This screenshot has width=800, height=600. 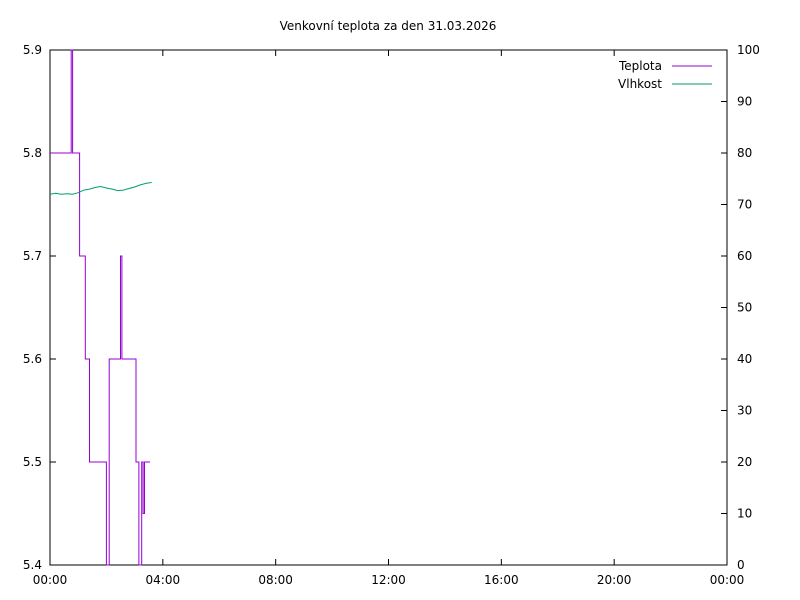 I want to click on legend: Teplota Vlhkost, so click(x=665, y=75).